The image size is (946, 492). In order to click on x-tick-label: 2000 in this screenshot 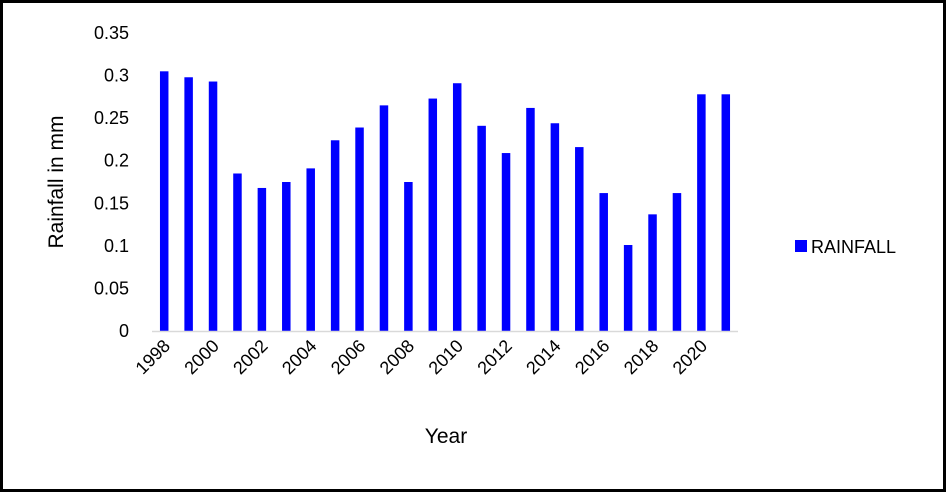, I will do `click(201, 357)`.